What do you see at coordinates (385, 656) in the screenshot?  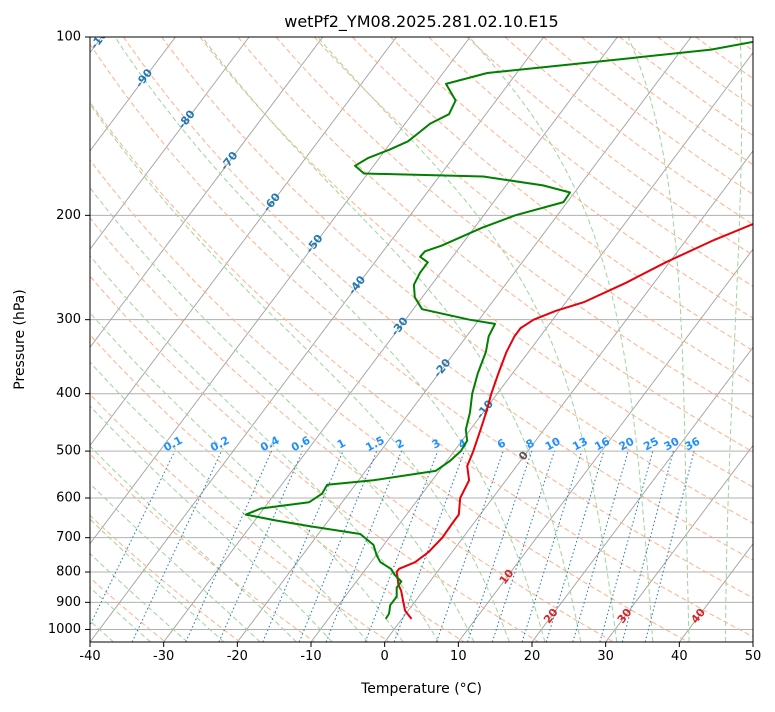 I see `x-tick-label: 0` at bounding box center [385, 656].